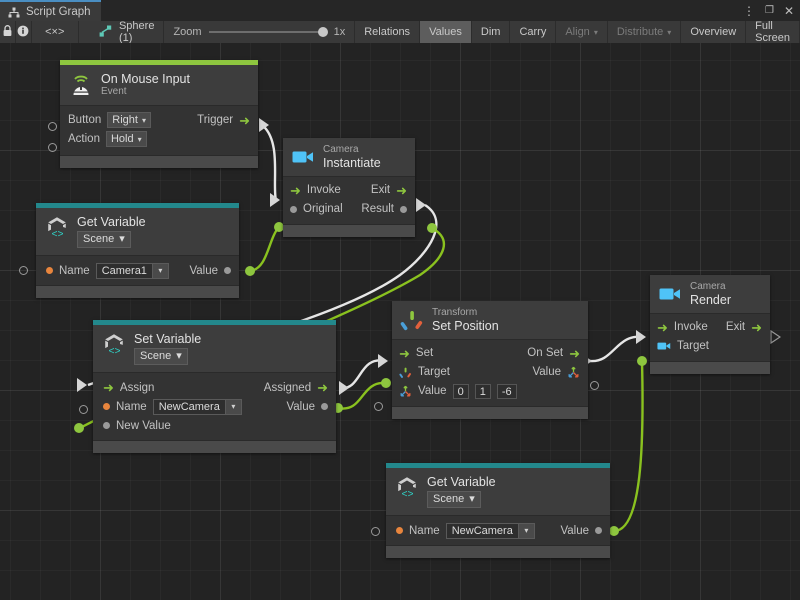 This screenshot has height=600, width=800. Describe the element at coordinates (338, 408) in the screenshot. I see `wire-port-setvalue-out` at that location.